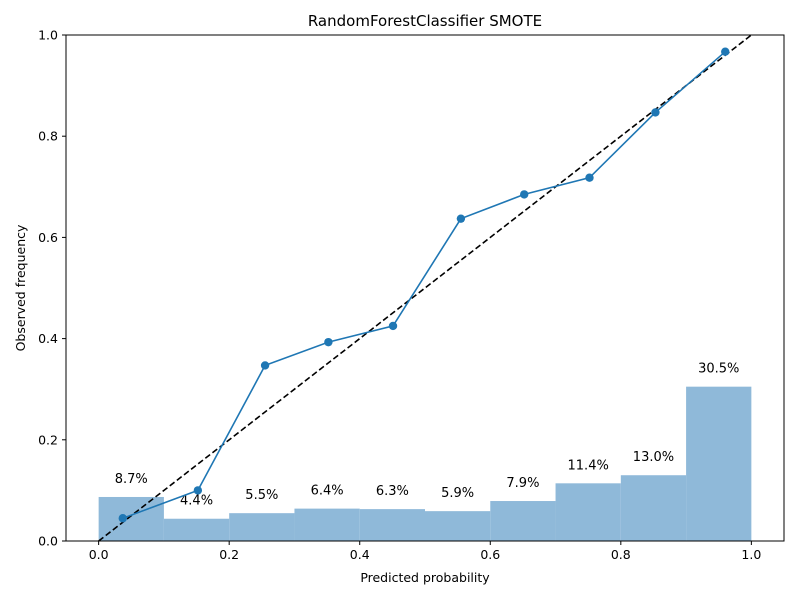  I want to click on y-axis-ticks: 0.0 0.2 0.4 0.6 0.8 1.0, so click(52, 288).